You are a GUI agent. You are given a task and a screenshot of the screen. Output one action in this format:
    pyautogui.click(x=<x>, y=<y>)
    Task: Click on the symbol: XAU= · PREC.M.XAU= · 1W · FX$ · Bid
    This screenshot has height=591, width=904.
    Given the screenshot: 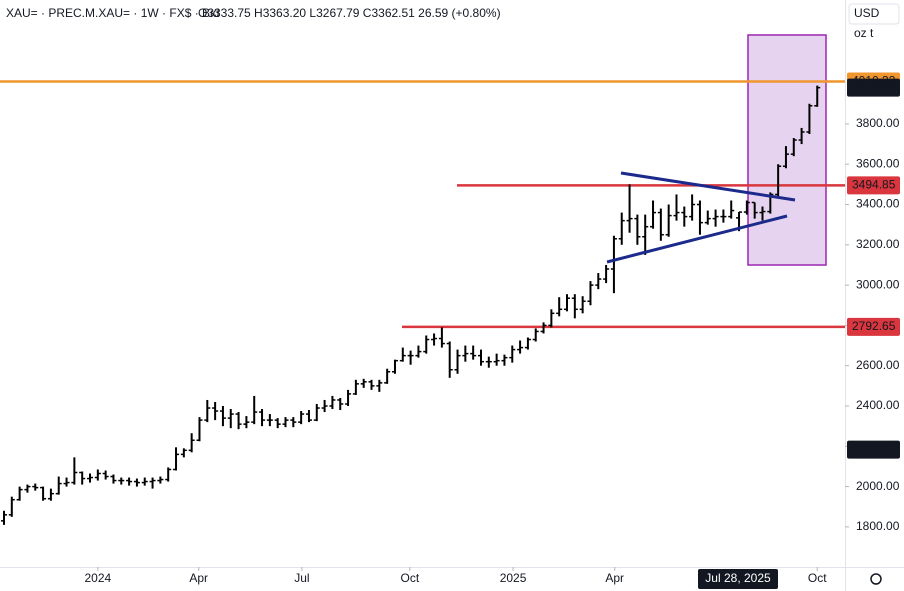 What is the action you would take?
    pyautogui.click(x=112, y=13)
    